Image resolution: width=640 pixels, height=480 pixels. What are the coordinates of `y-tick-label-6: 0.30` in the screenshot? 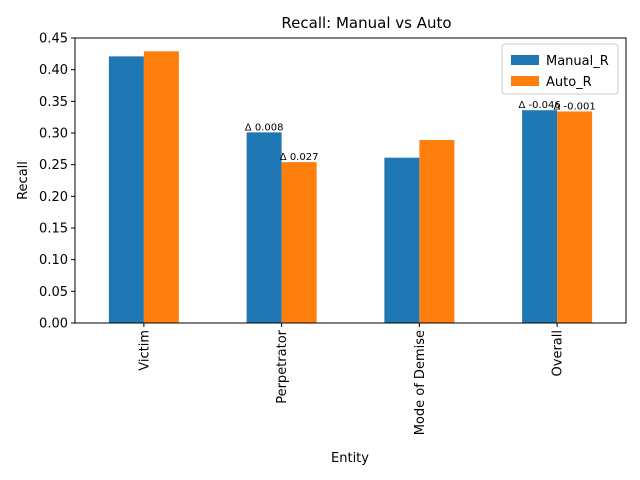 It's located at (53, 134).